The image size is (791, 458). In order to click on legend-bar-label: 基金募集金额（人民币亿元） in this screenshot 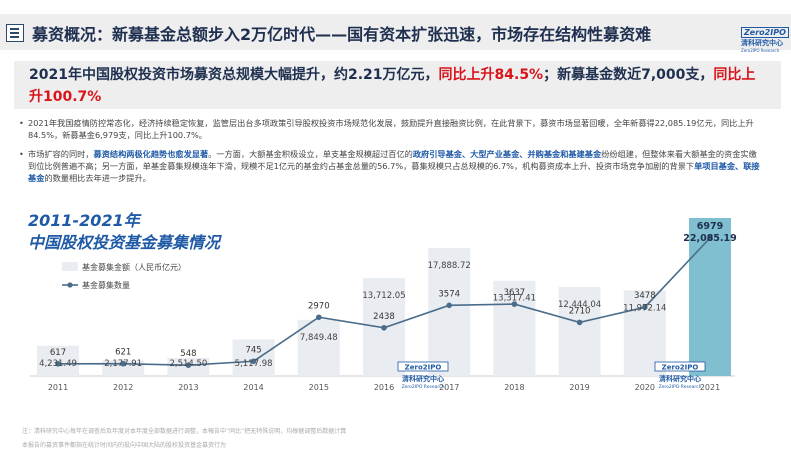, I will do `click(134, 267)`.